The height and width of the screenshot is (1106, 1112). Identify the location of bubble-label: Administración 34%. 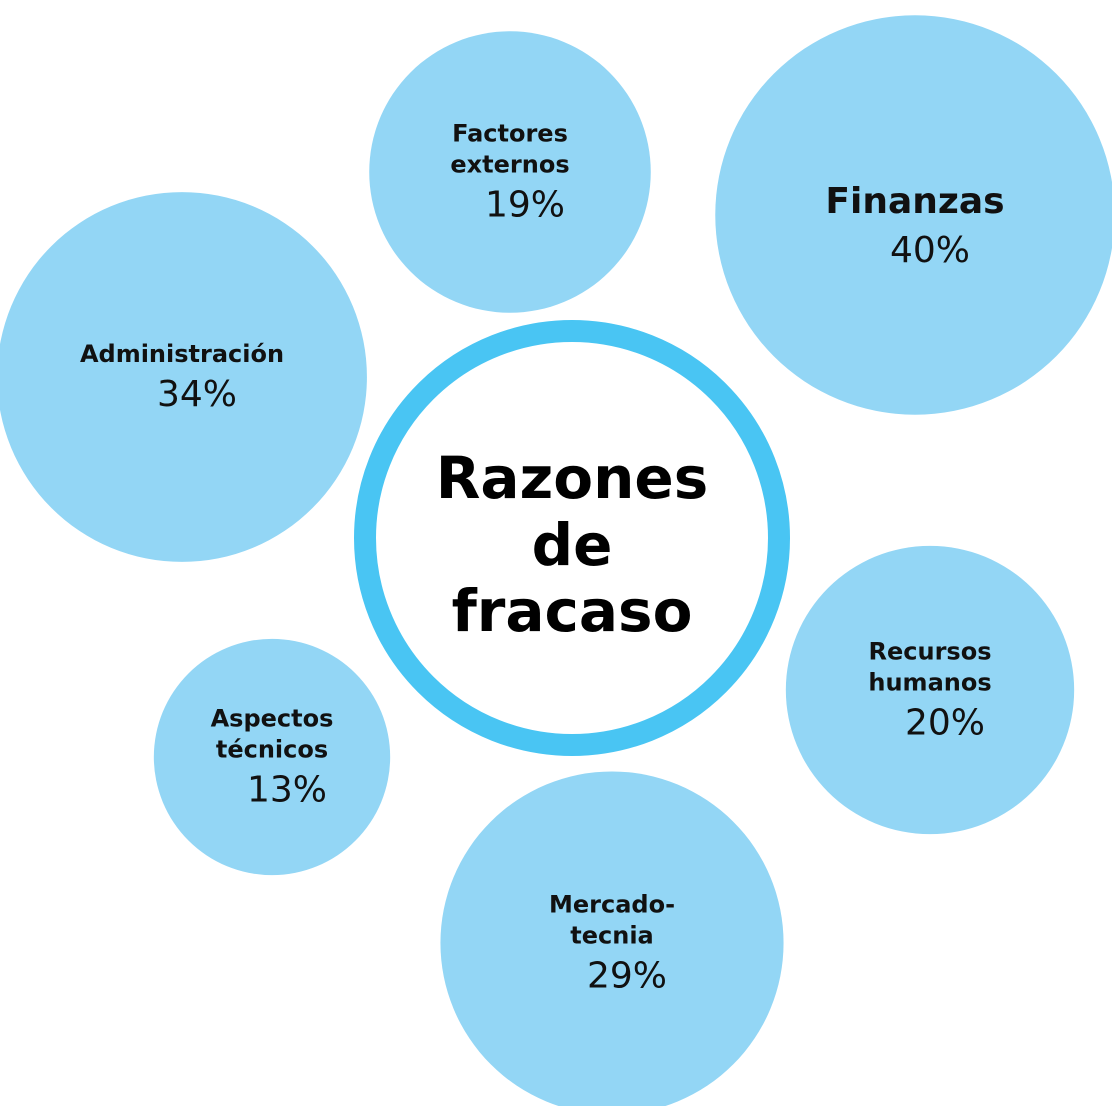
(182, 377).